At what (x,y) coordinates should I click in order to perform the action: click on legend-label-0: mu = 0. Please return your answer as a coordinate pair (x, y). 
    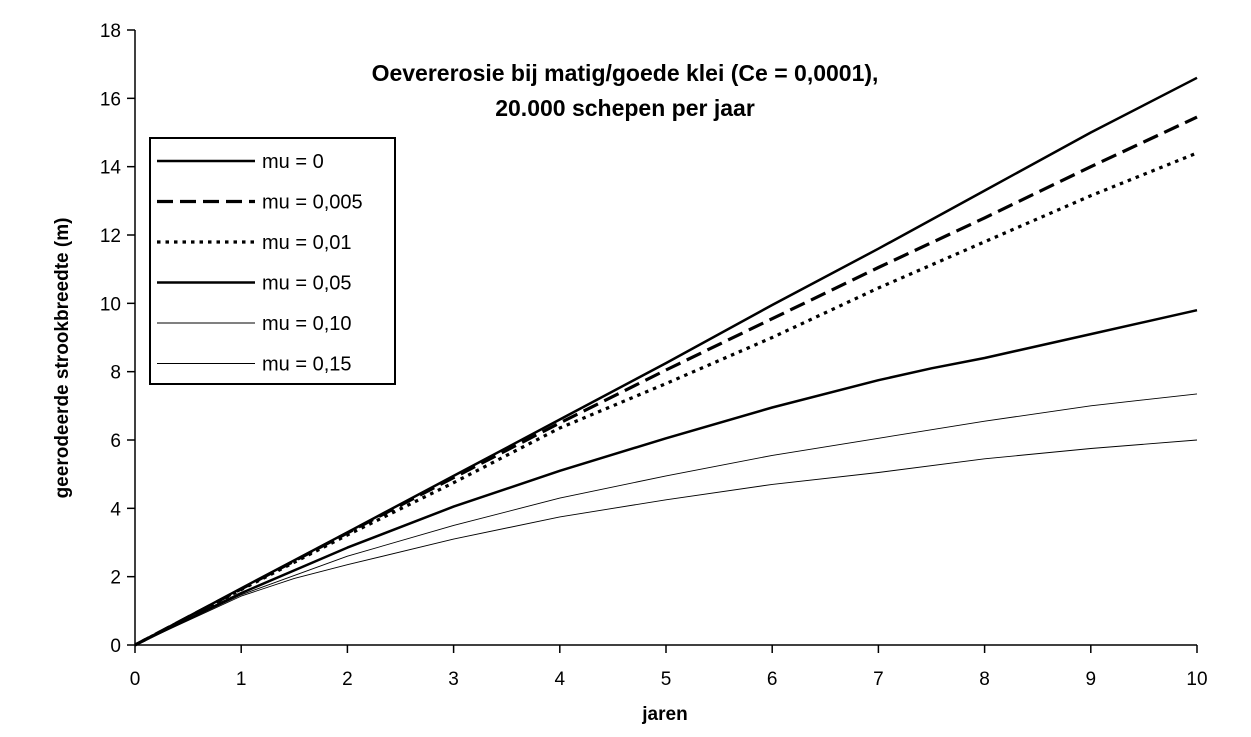
    Looking at the image, I should click on (293, 162).